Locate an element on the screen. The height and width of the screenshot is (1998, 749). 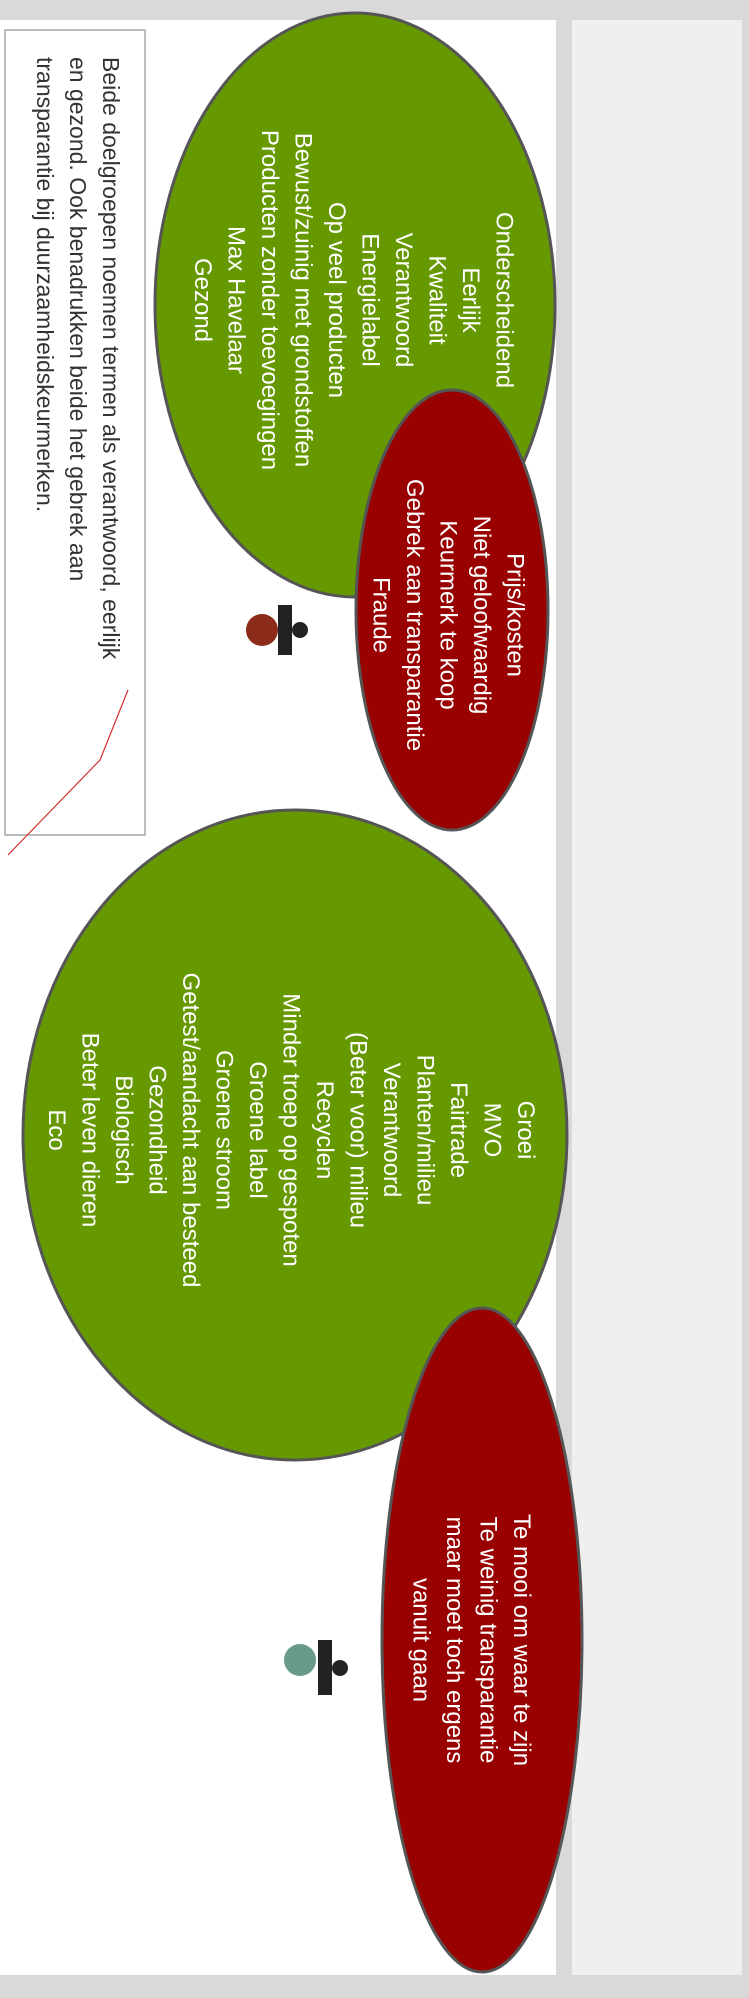
bubble-item: Te mooi om waar te zijn is located at coordinates (521, 1640).